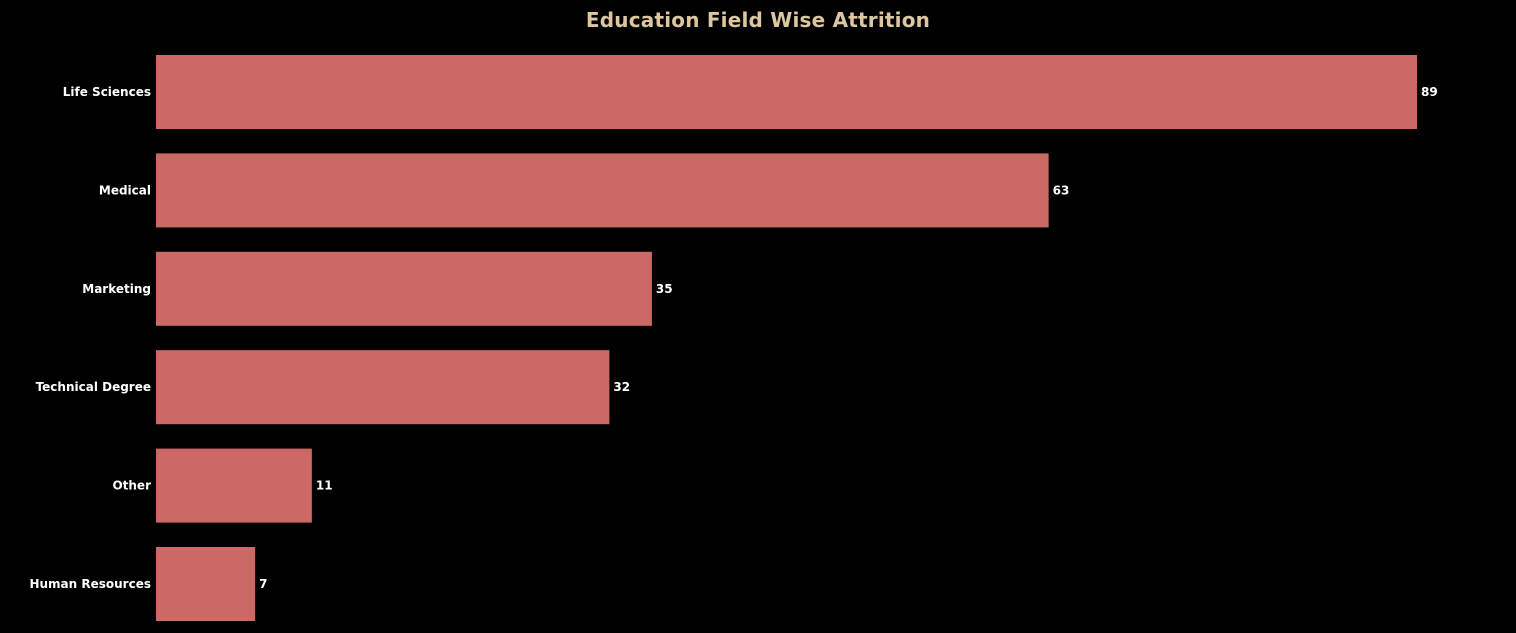 Image resolution: width=1516 pixels, height=633 pixels. What do you see at coordinates (116, 289) in the screenshot?
I see `category-label-marketing: Marketing` at bounding box center [116, 289].